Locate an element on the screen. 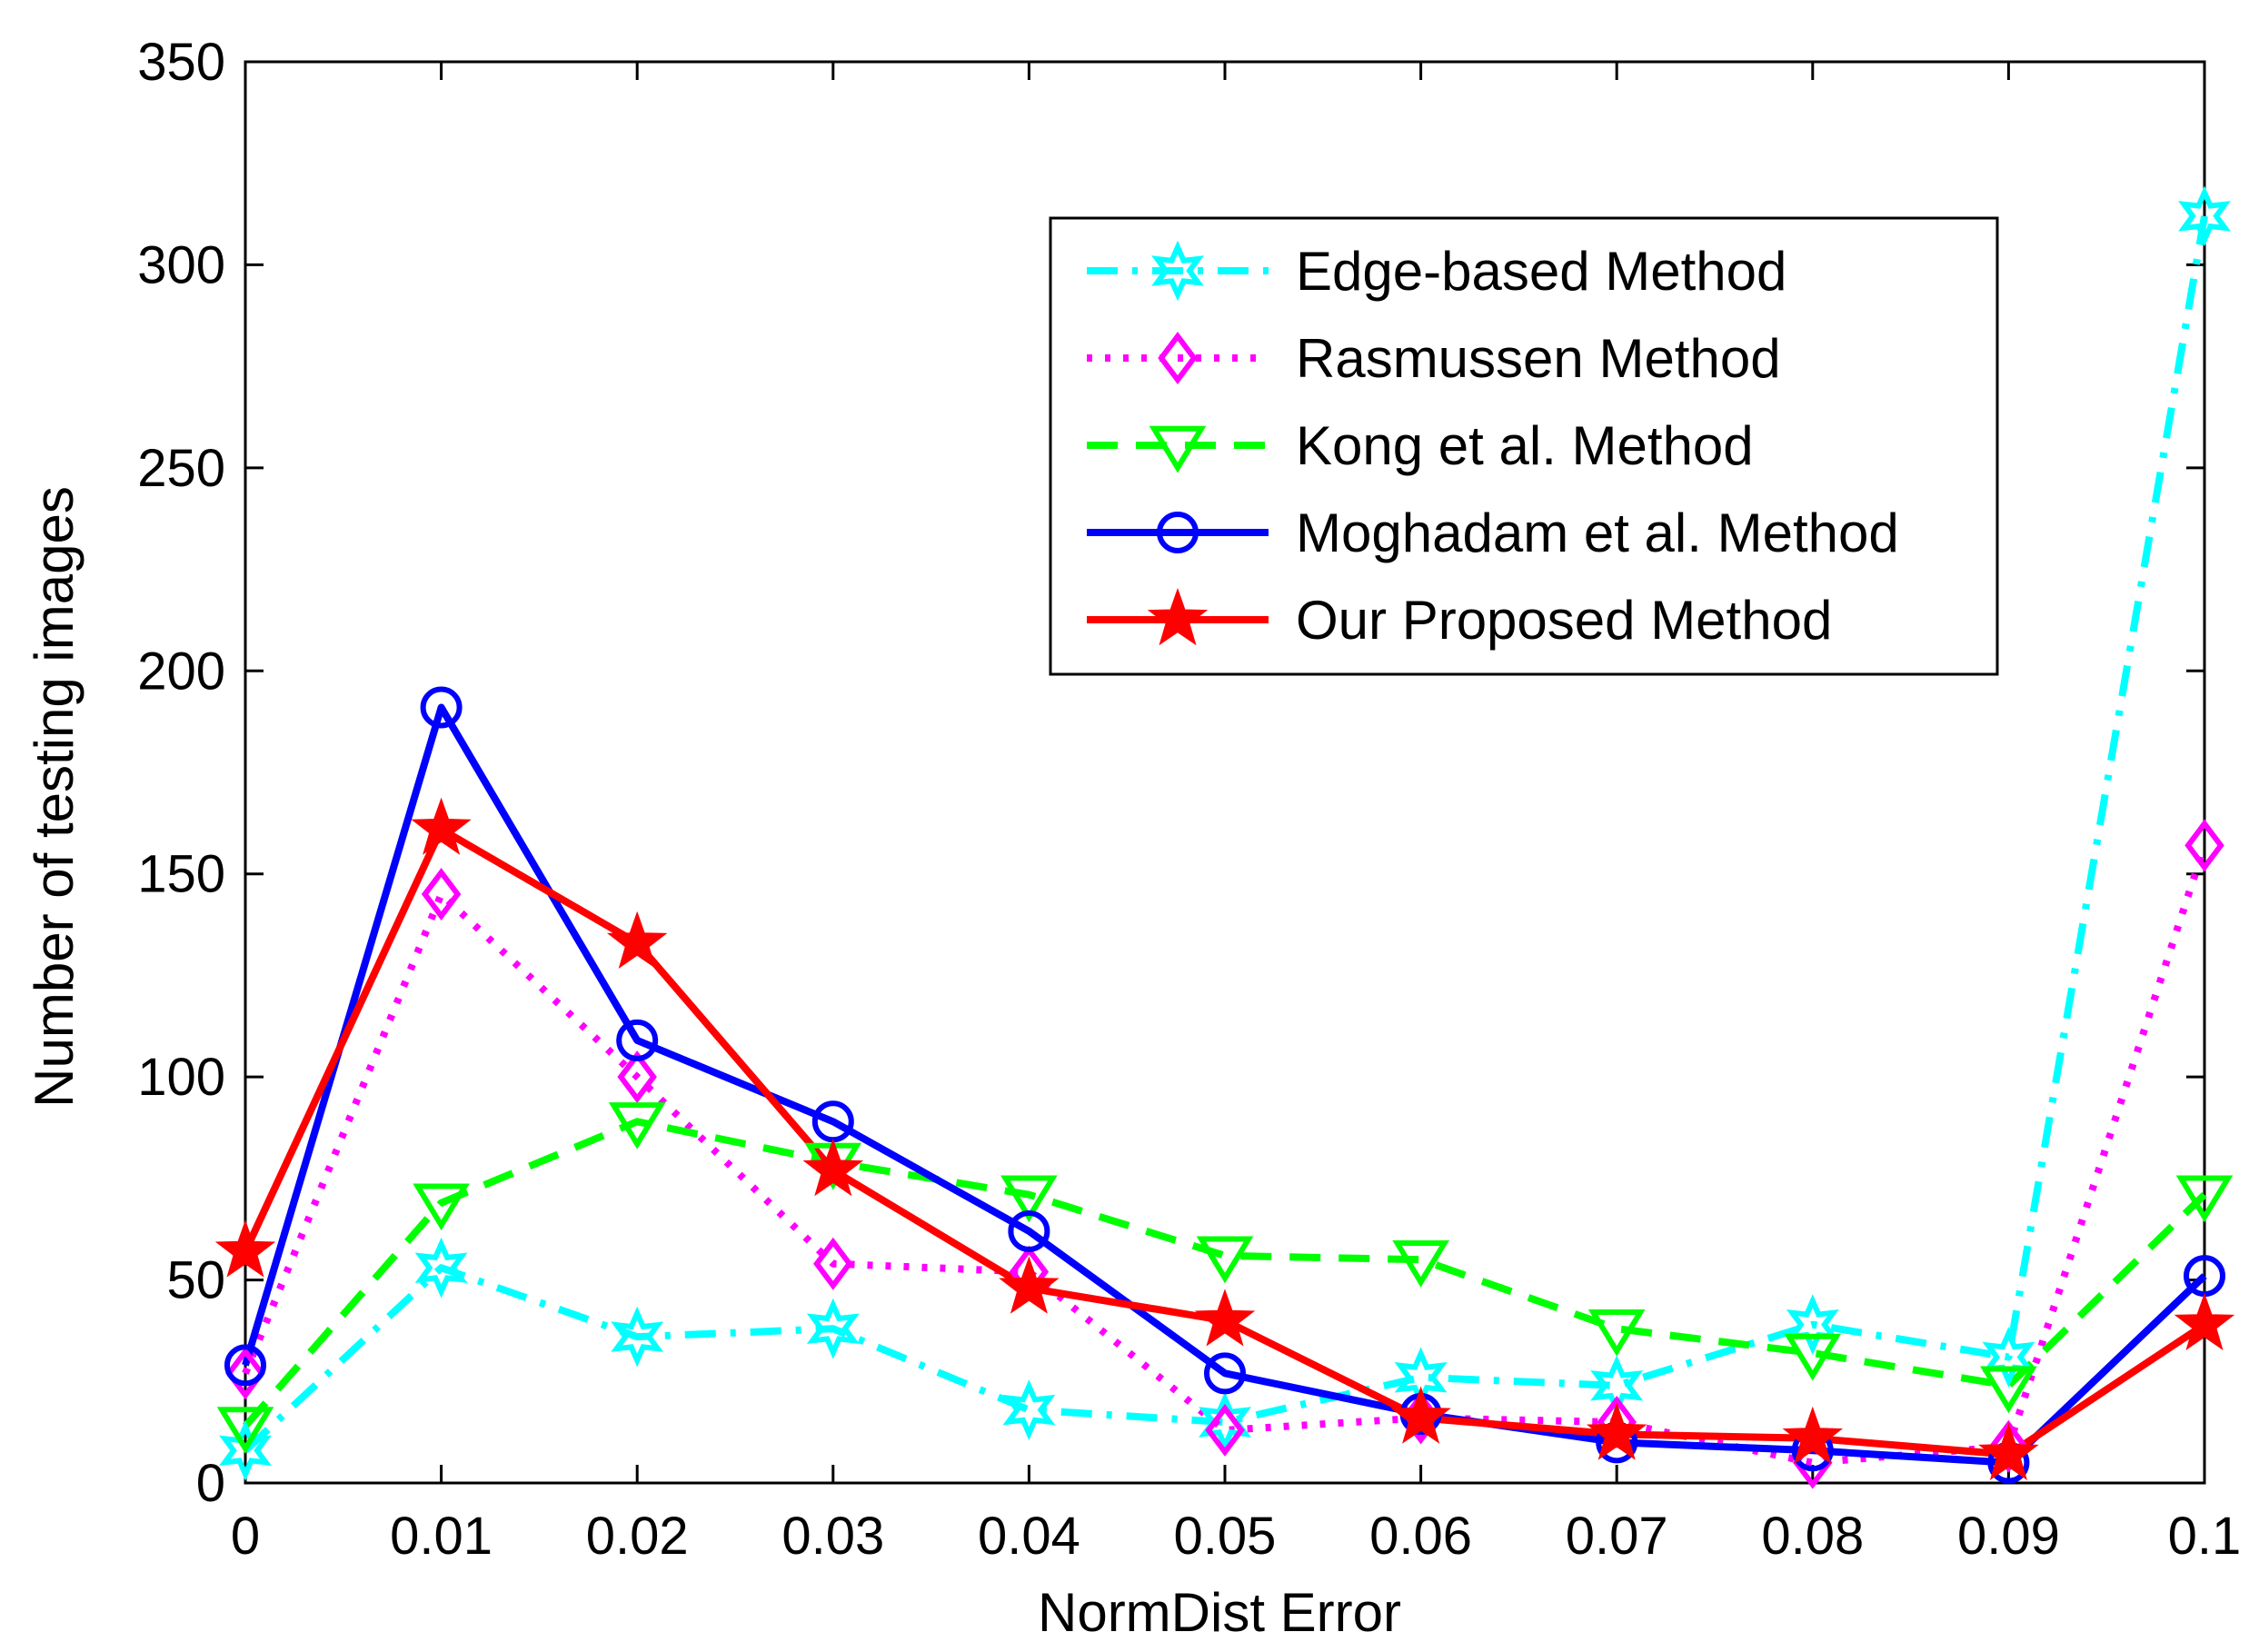  x-tick-label: 0.09 is located at coordinates (2008, 1536).